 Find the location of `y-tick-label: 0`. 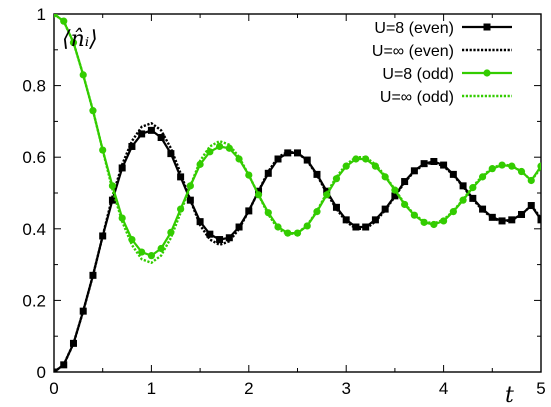

y-tick-label: 0 is located at coordinates (41, 372).